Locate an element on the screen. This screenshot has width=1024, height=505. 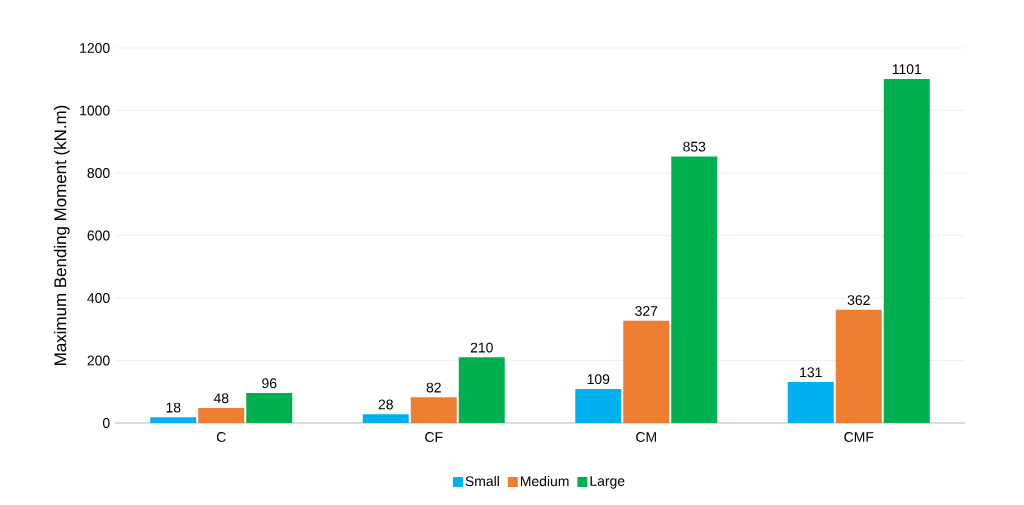
x-tick-label: CM is located at coordinates (646, 437).